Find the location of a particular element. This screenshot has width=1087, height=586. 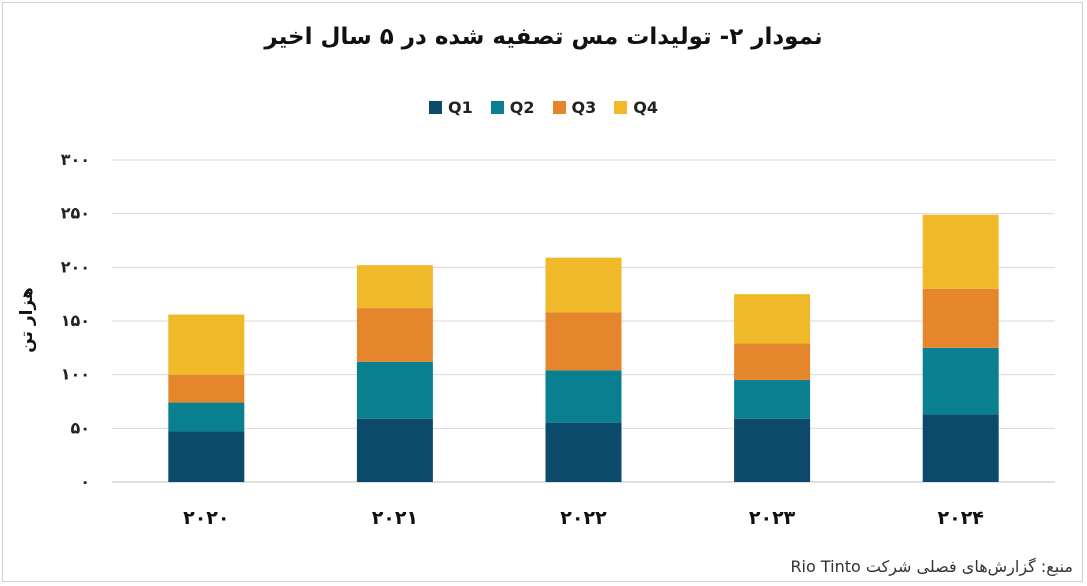

y-axis-label: هزار تن is located at coordinates (27, 320).